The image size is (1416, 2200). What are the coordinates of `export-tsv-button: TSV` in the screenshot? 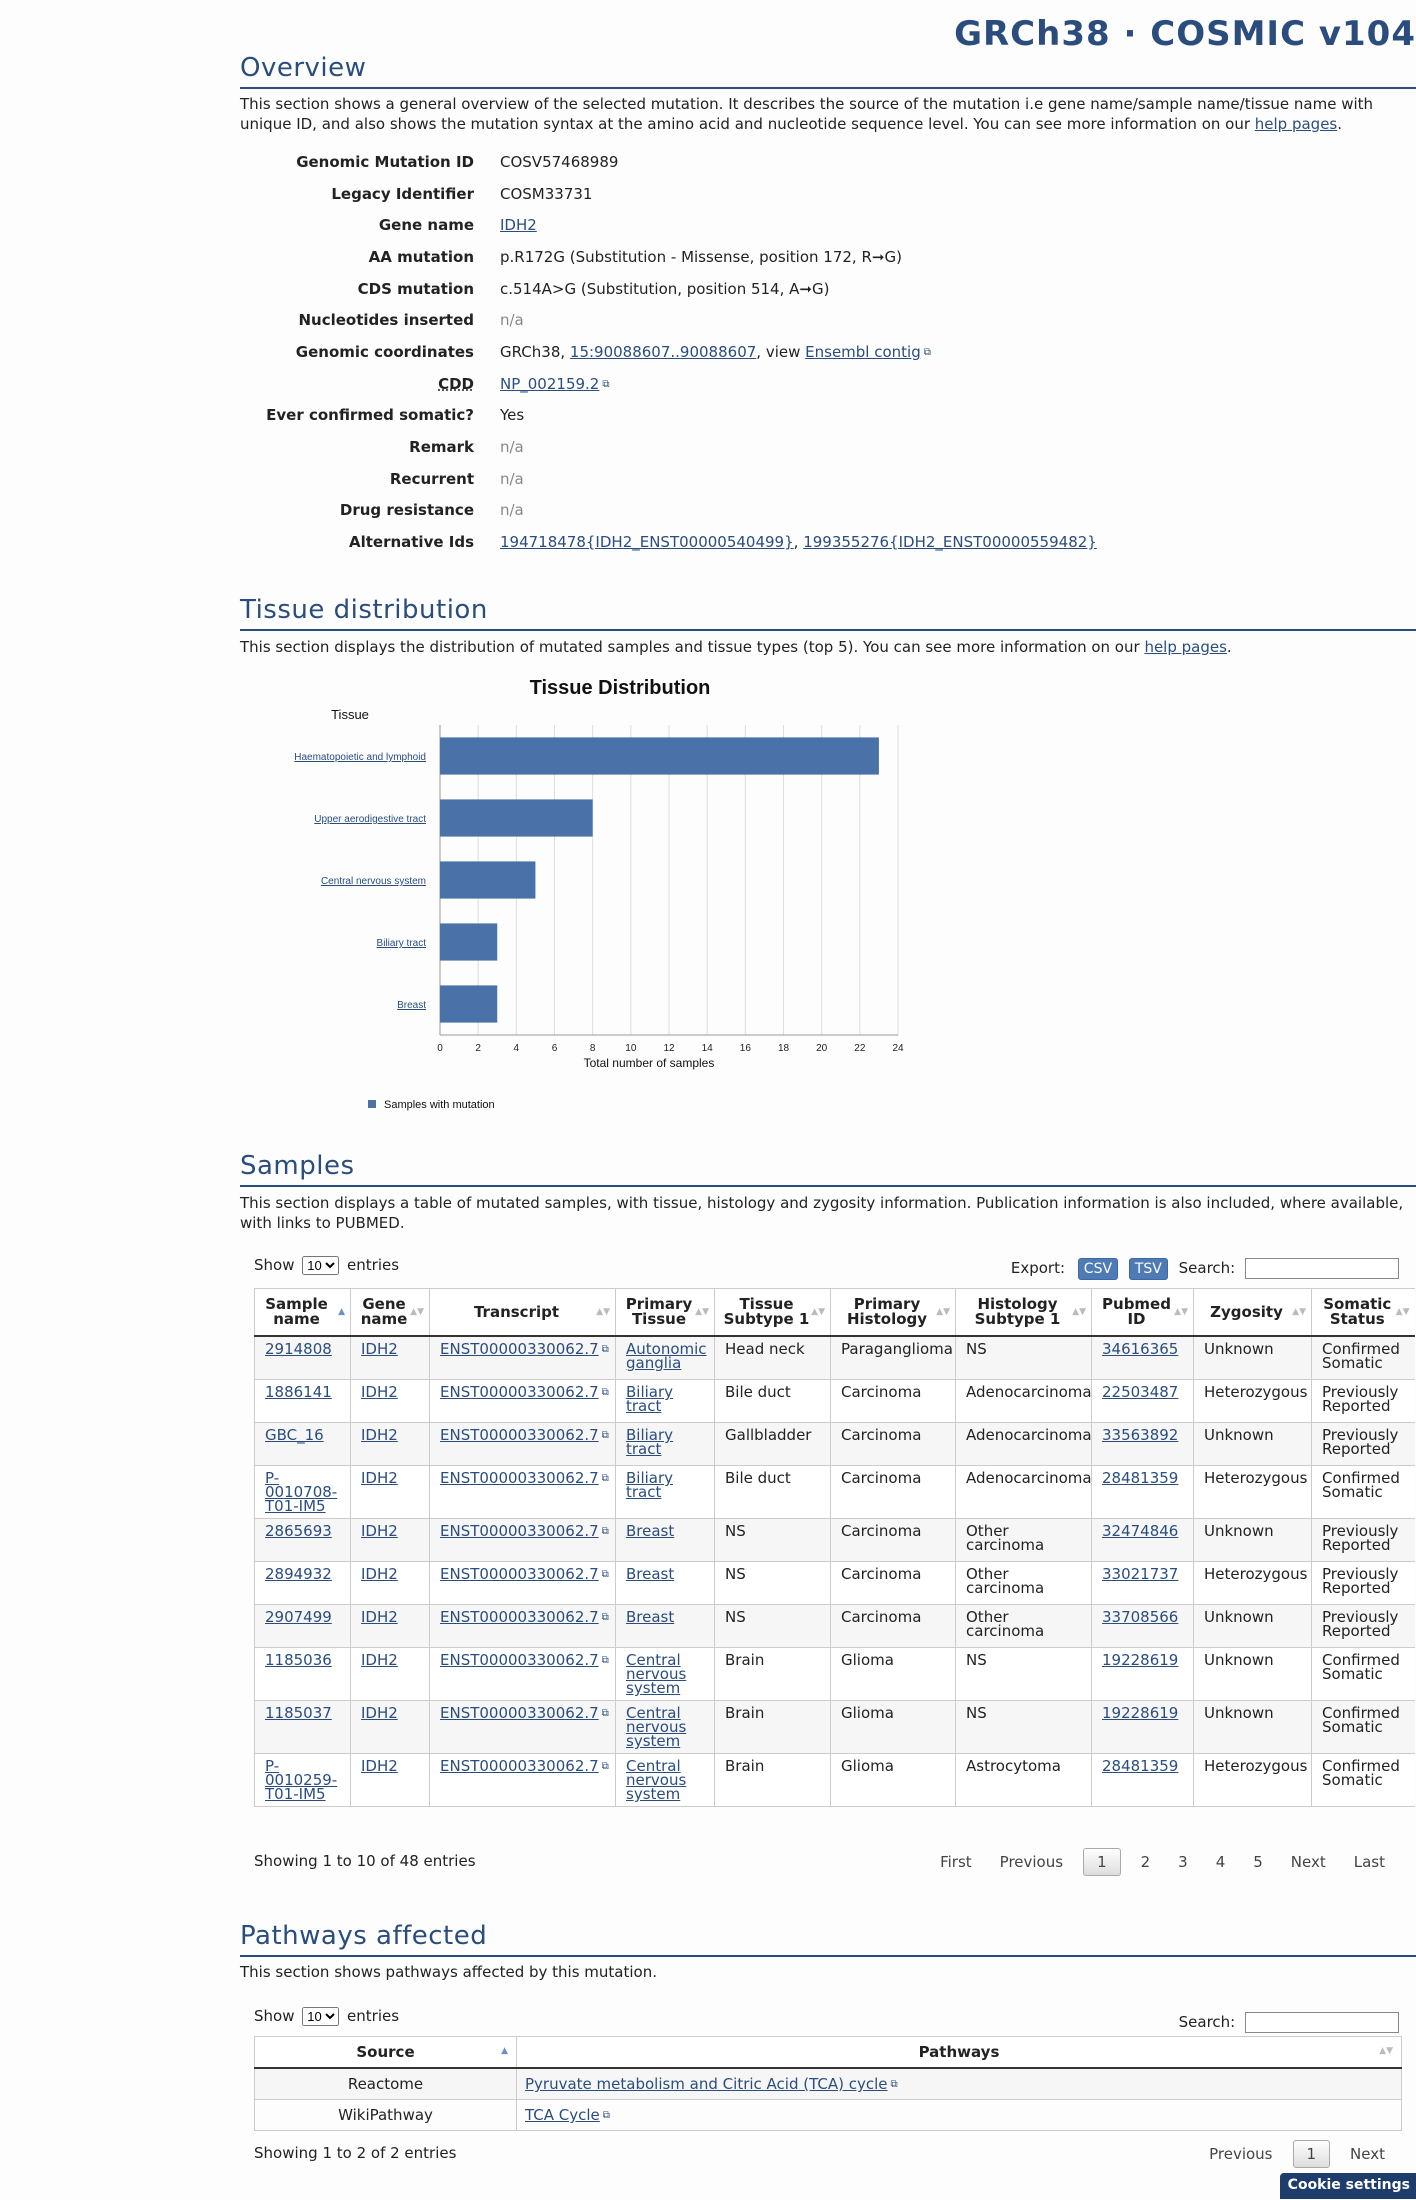 It's located at (1148, 1269).